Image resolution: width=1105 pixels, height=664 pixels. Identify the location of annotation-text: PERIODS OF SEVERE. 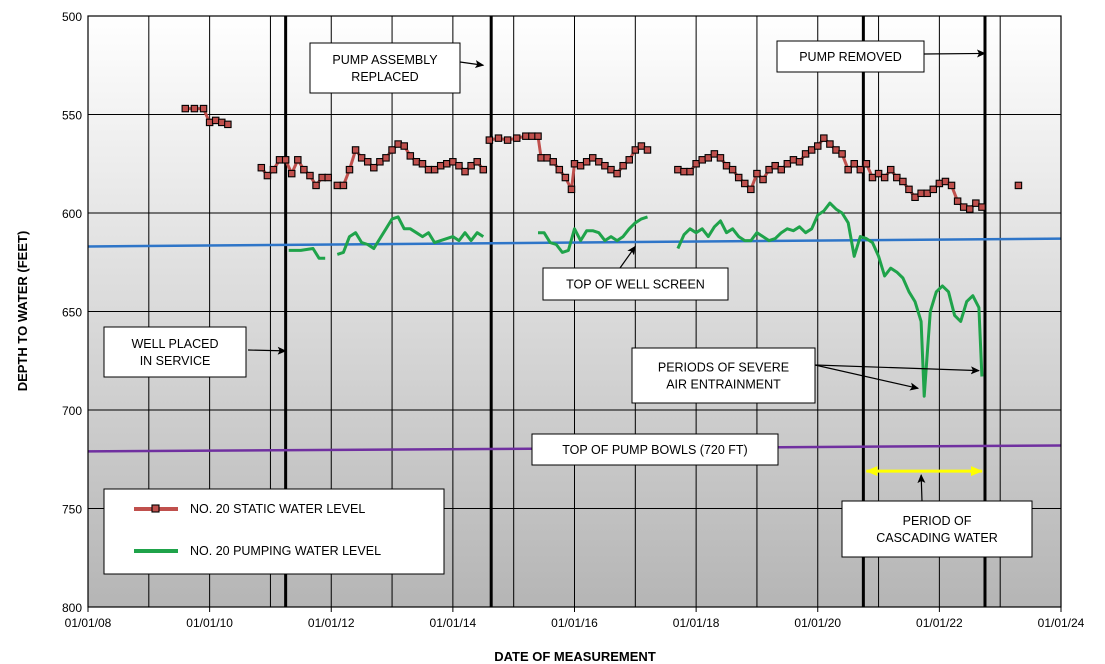
(723, 368).